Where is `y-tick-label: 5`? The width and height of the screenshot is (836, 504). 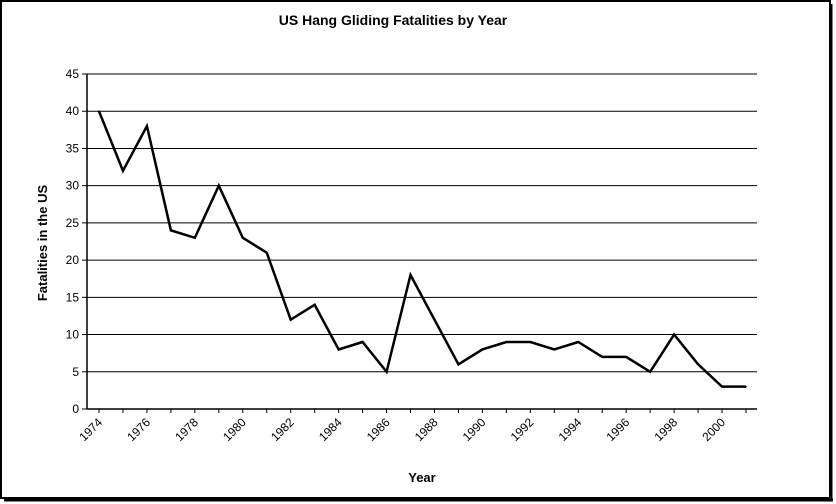
y-tick-label: 5 is located at coordinates (75, 372).